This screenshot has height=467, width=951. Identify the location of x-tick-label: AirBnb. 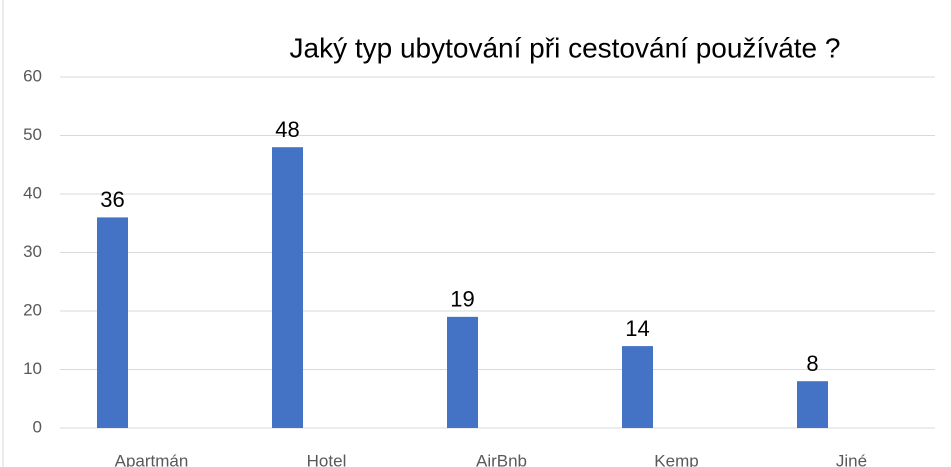
(501, 459).